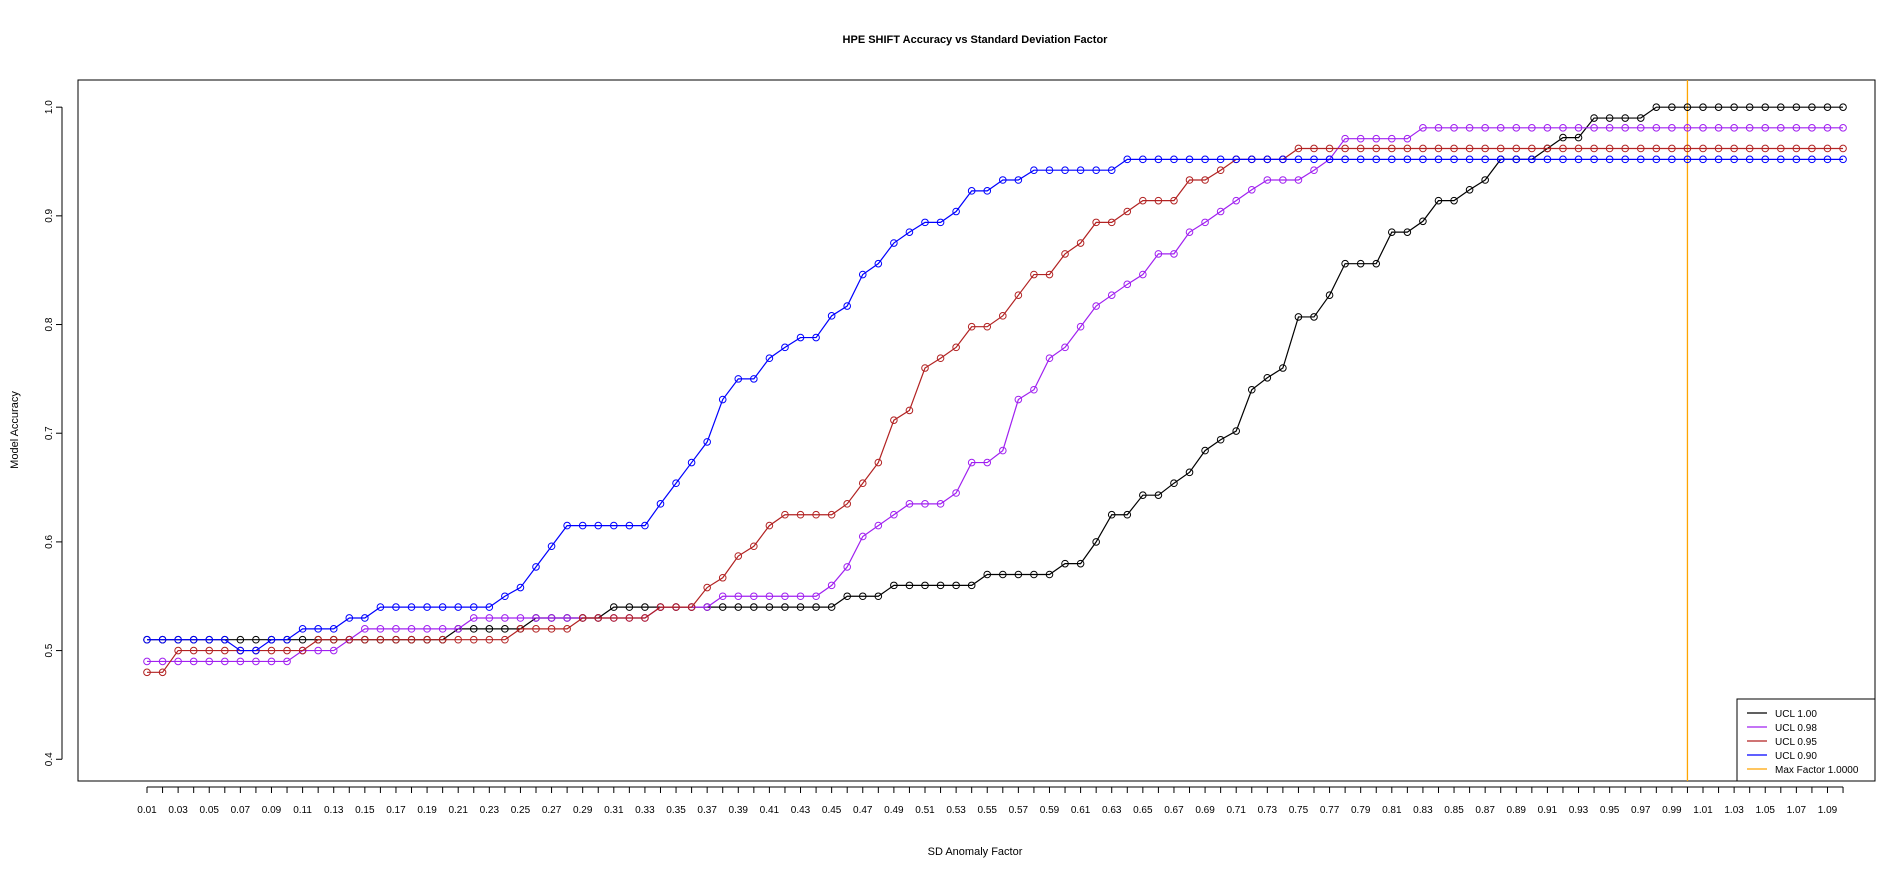 This screenshot has width=1895, height=870. Describe the element at coordinates (49, 433) in the screenshot. I see `y-tick-label: 0.7` at that location.